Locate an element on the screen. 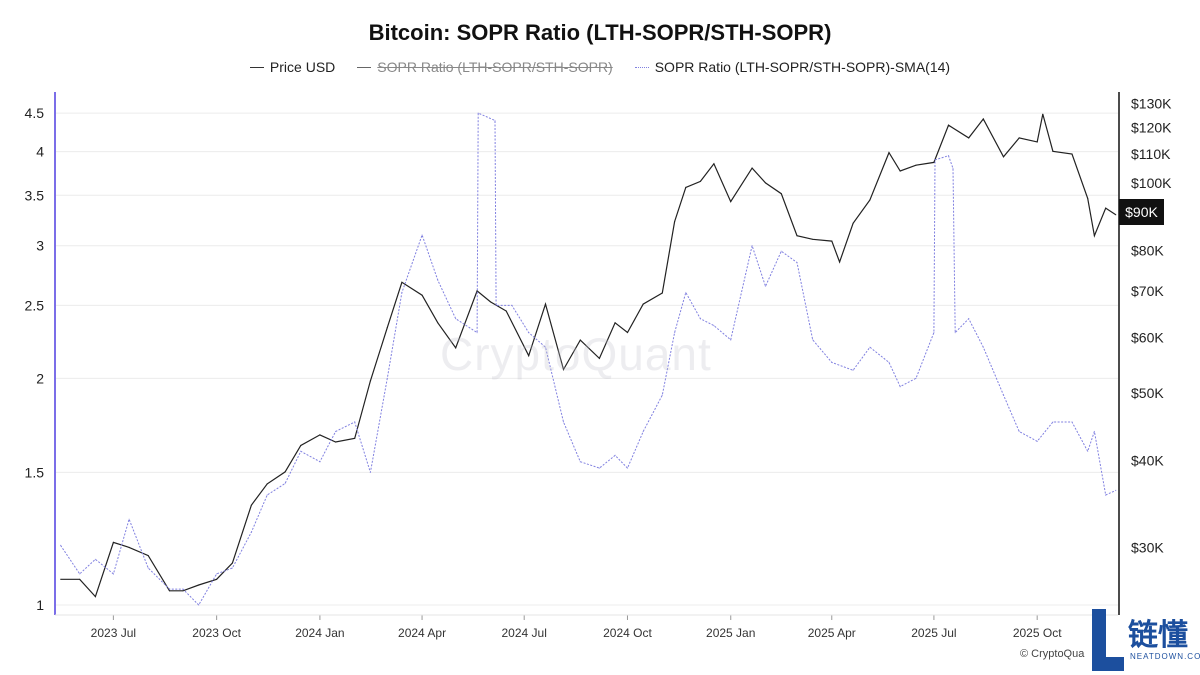 This screenshot has width=1200, height=675. y-right-tick-label: $130K is located at coordinates (1151, 103).